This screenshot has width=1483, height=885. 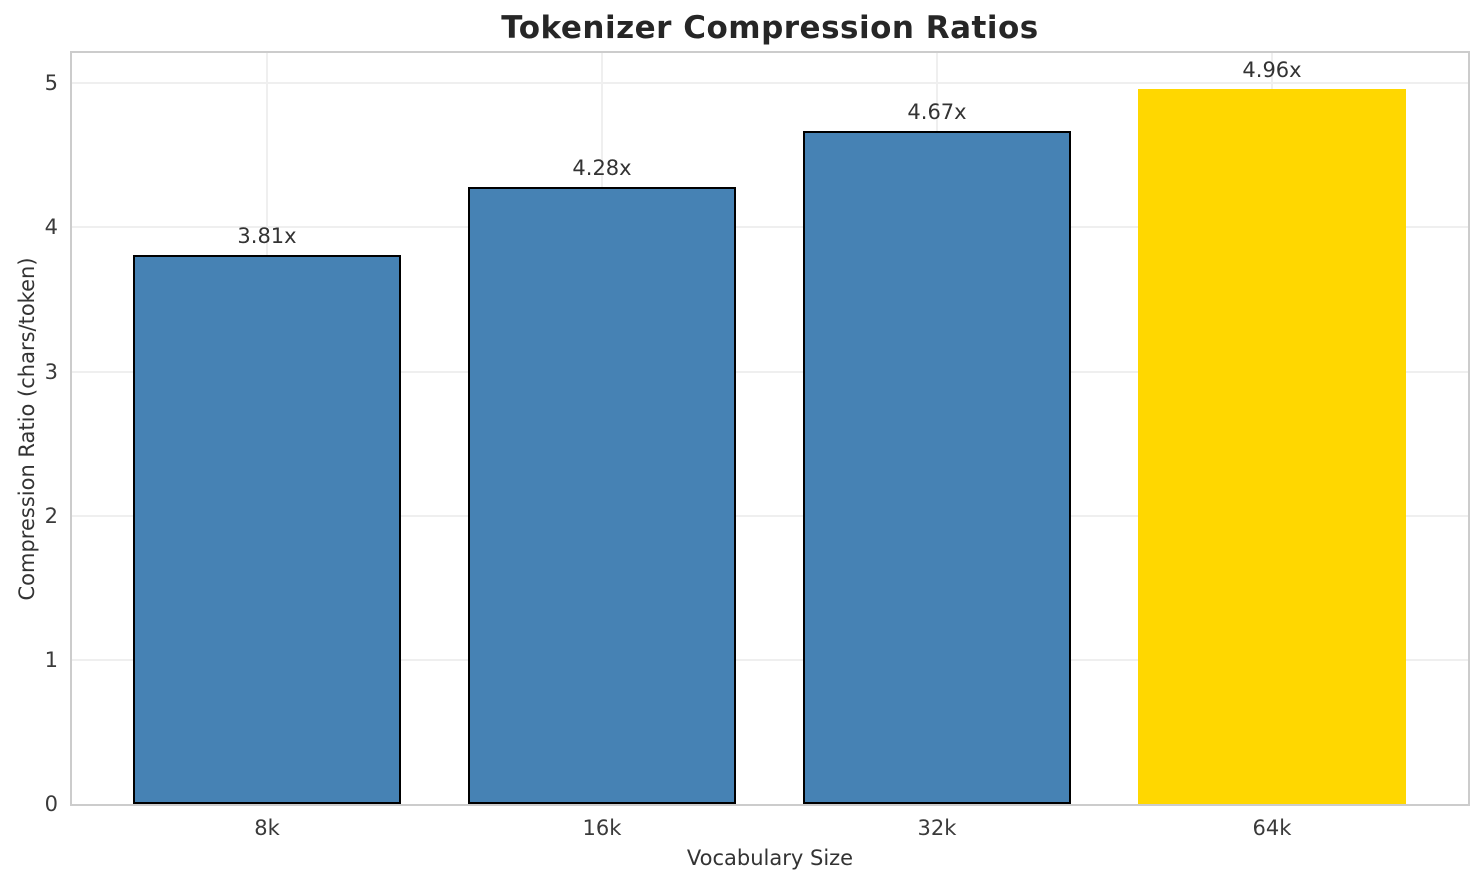 What do you see at coordinates (602, 168) in the screenshot?
I see `bar-value-label: 4.28x` at bounding box center [602, 168].